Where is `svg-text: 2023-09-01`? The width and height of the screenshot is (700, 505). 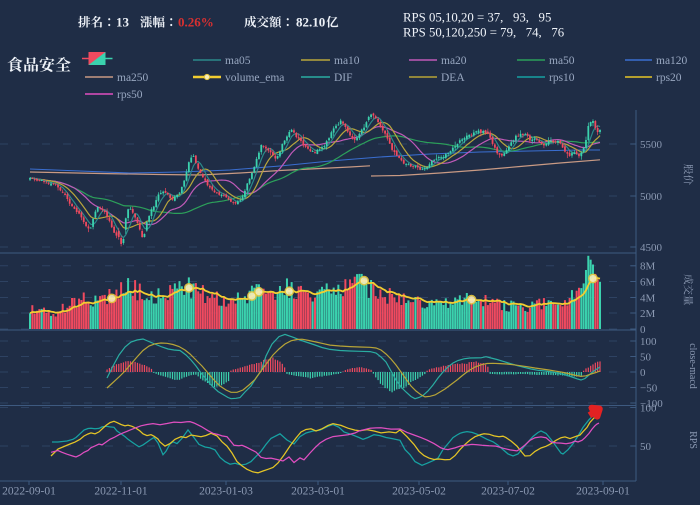 svg-text: 2023-09-01 is located at coordinates (603, 492).